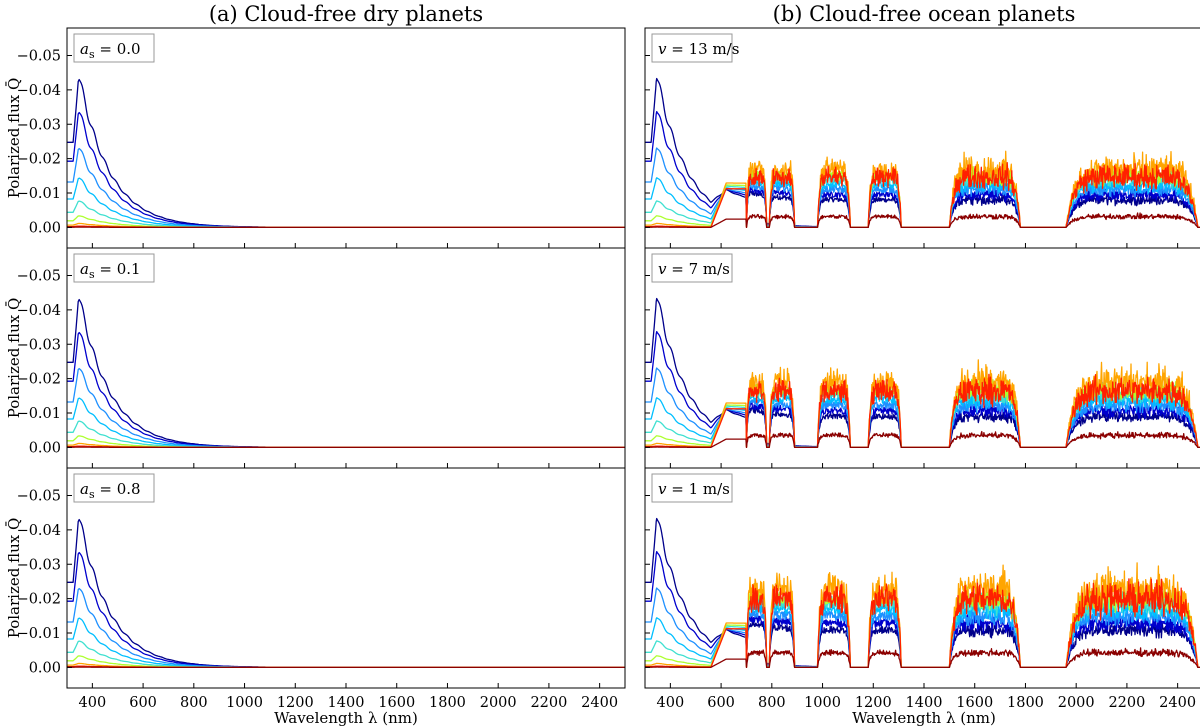 This screenshot has width=1200, height=728. Describe the element at coordinates (702, 49) in the screenshot. I see `param-value: = 13 m/s` at that location.